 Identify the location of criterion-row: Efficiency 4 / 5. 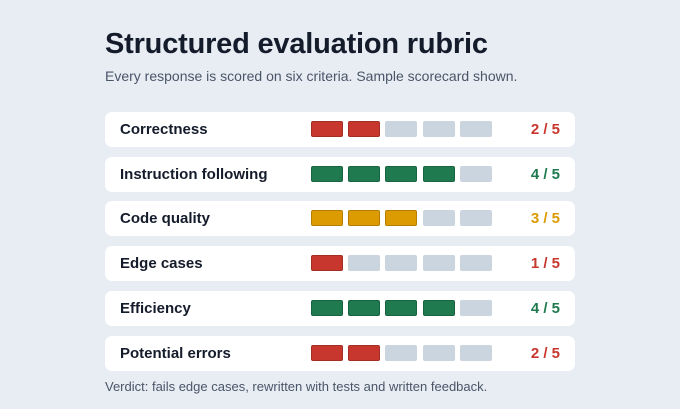
(340, 308).